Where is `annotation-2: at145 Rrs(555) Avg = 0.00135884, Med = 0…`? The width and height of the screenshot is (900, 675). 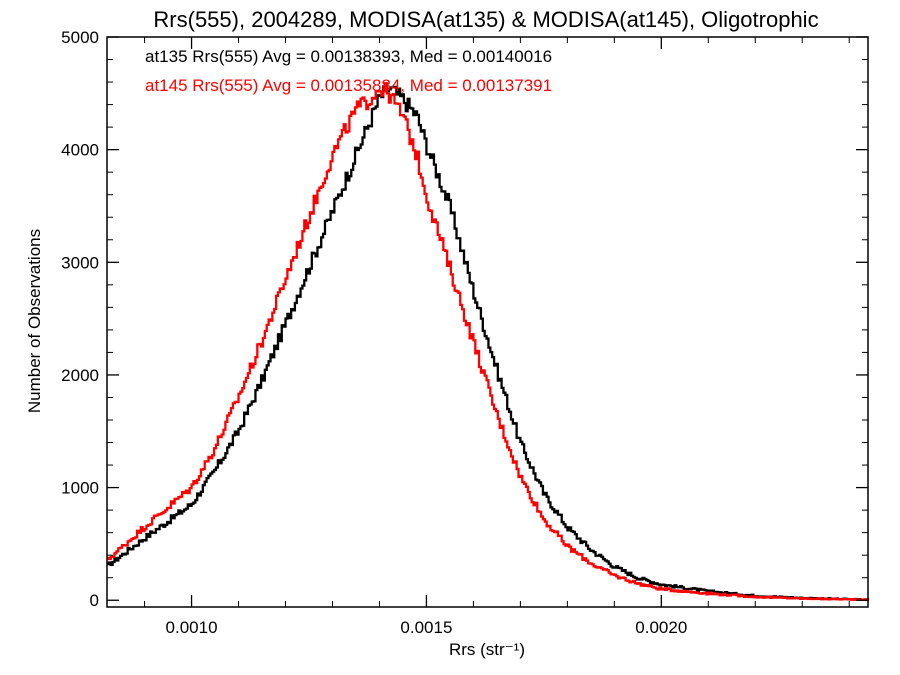
annotation-2: at145 Rrs(555) Avg = 0.00135884, Med = 0… is located at coordinates (348, 85).